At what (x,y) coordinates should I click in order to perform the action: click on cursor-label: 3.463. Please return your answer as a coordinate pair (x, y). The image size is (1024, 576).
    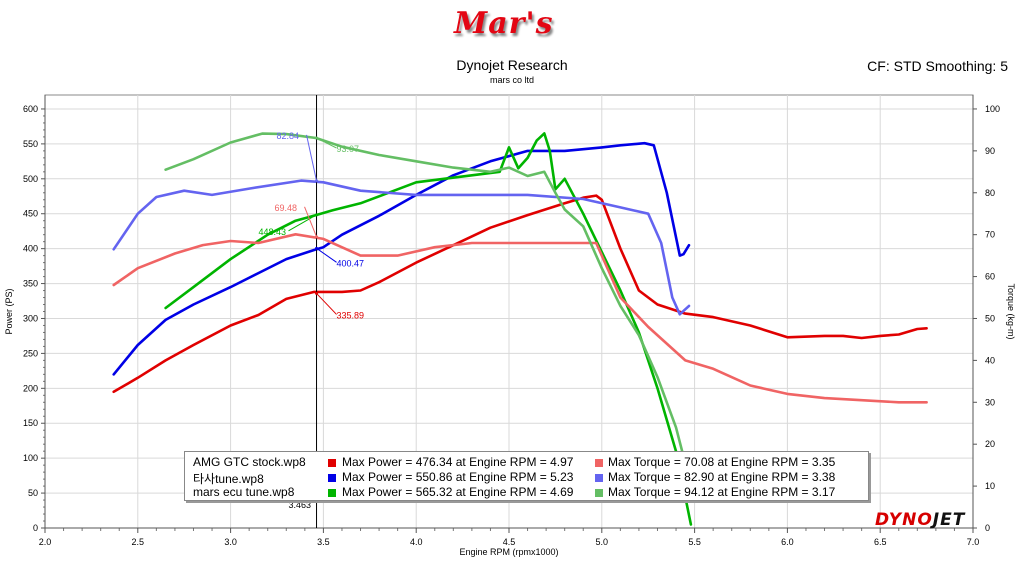
    Looking at the image, I should click on (300, 505).